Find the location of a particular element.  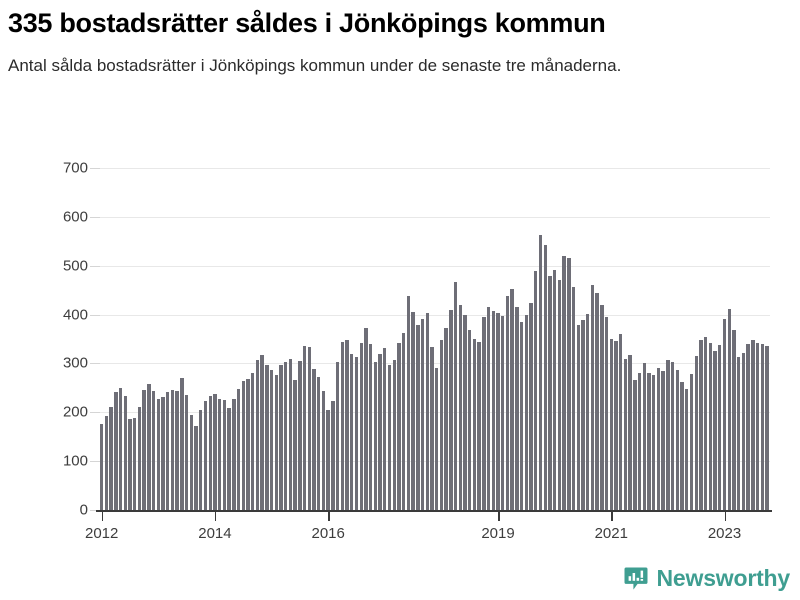

bar-chart-speech-bubble-icon is located at coordinates (636, 579).